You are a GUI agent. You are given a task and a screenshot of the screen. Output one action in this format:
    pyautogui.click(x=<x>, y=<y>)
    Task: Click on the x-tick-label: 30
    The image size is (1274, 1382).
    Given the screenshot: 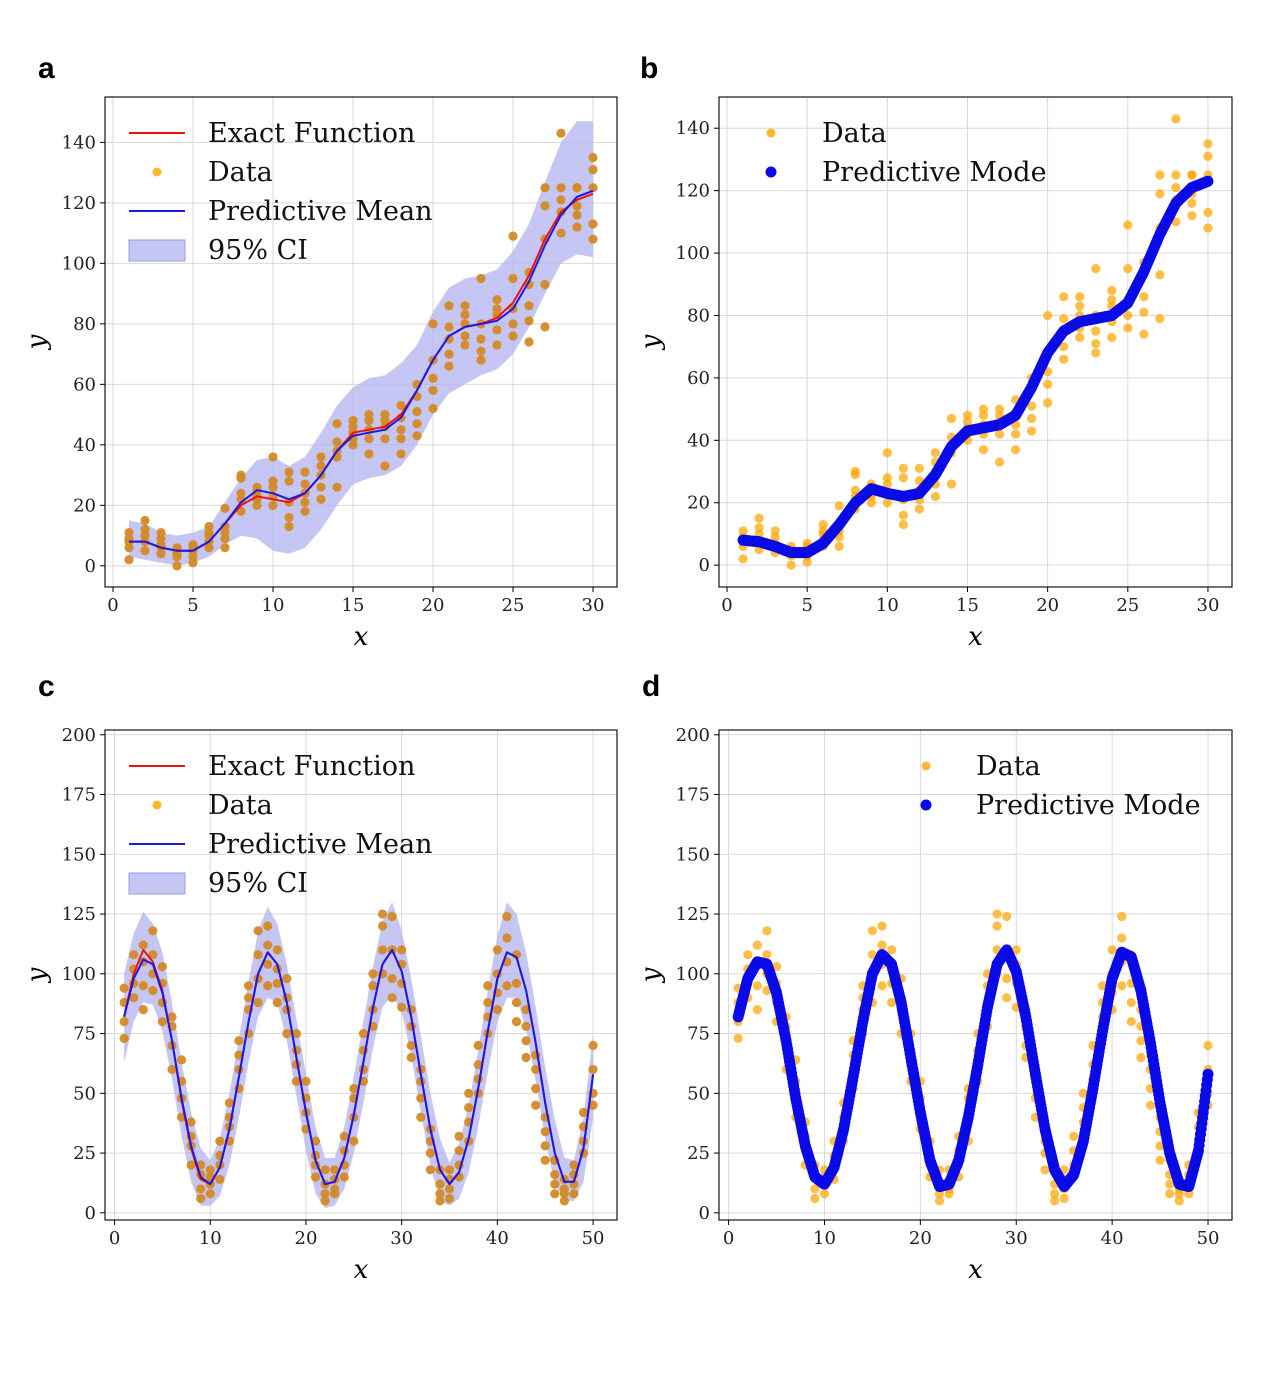 What is the action you would take?
    pyautogui.click(x=1208, y=605)
    